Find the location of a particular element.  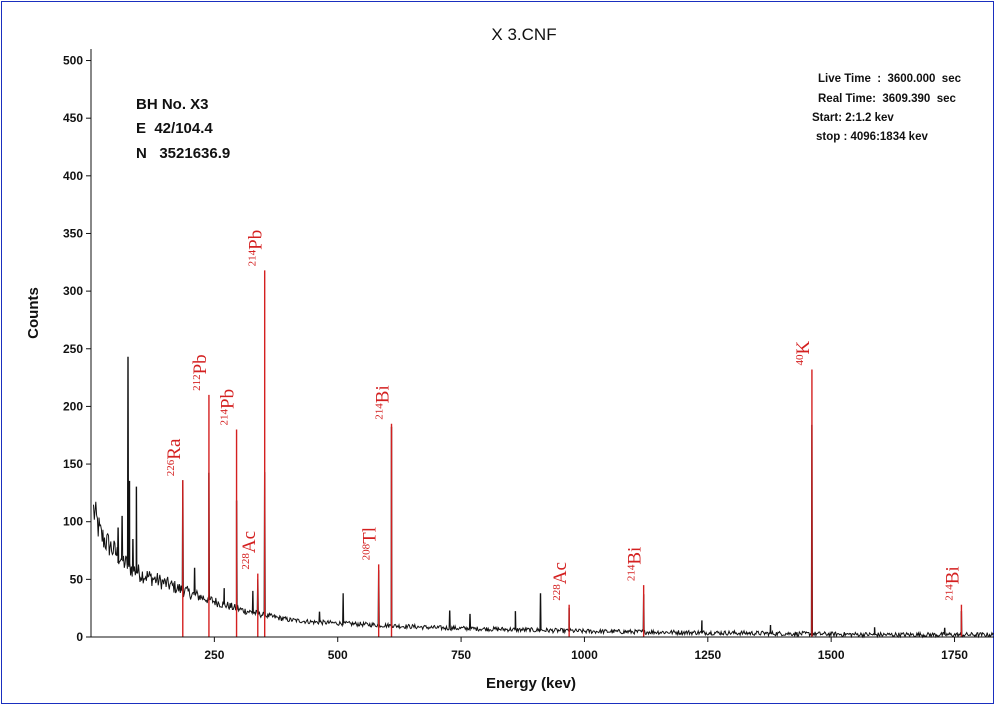

x-axis-label: Energy (kev) is located at coordinates (531, 683).